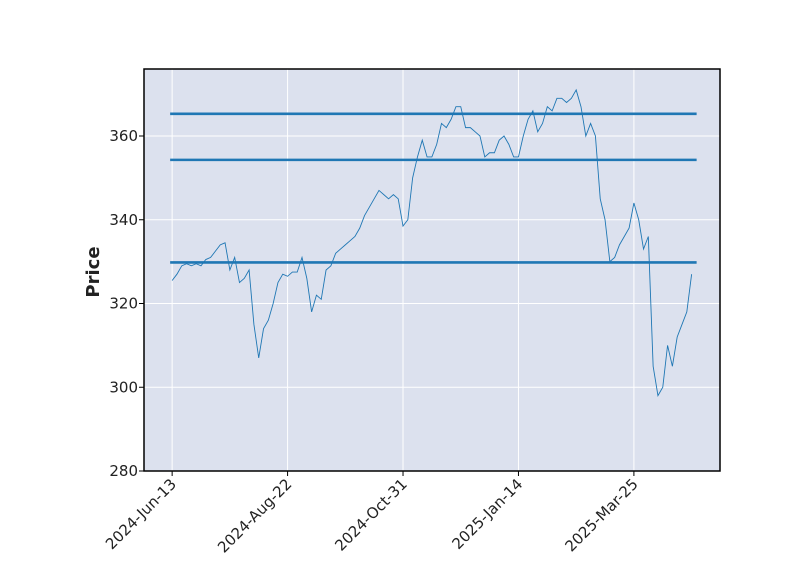 Image resolution: width=800 pixels, height=575 pixels. I want to click on y-axis-label: Price, so click(93, 271).